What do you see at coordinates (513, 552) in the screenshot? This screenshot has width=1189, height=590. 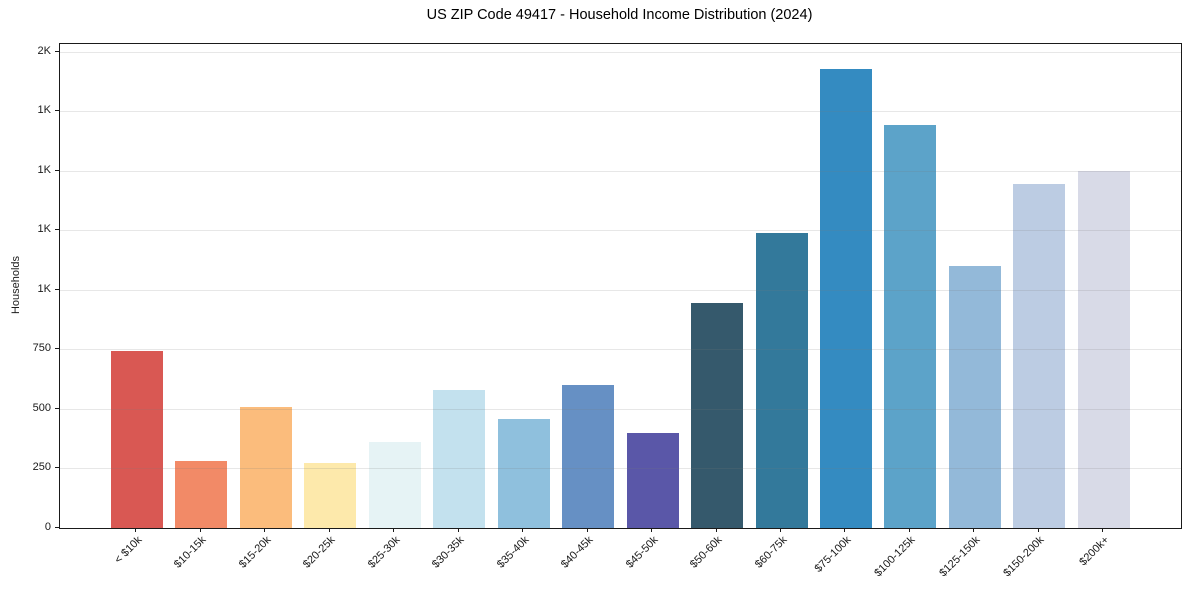 I see `x-tick-label: $35-40k` at bounding box center [513, 552].